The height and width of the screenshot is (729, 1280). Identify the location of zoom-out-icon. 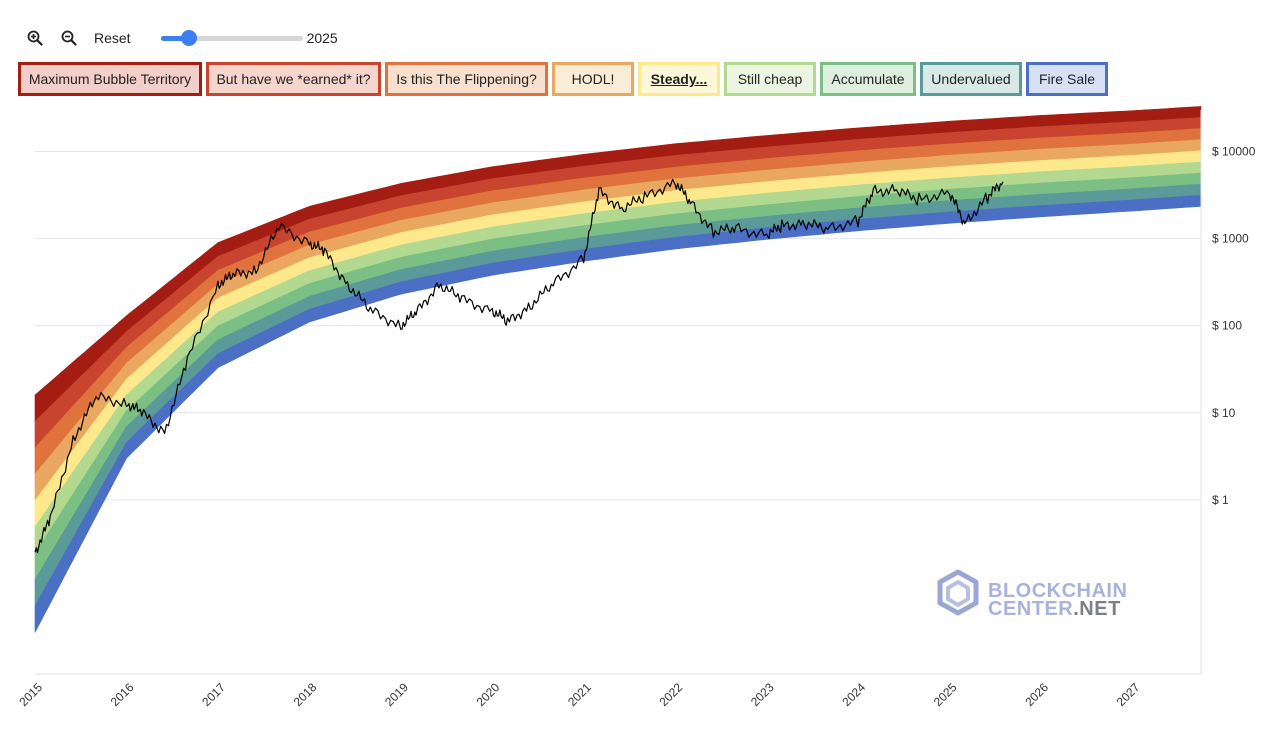
(69, 38).